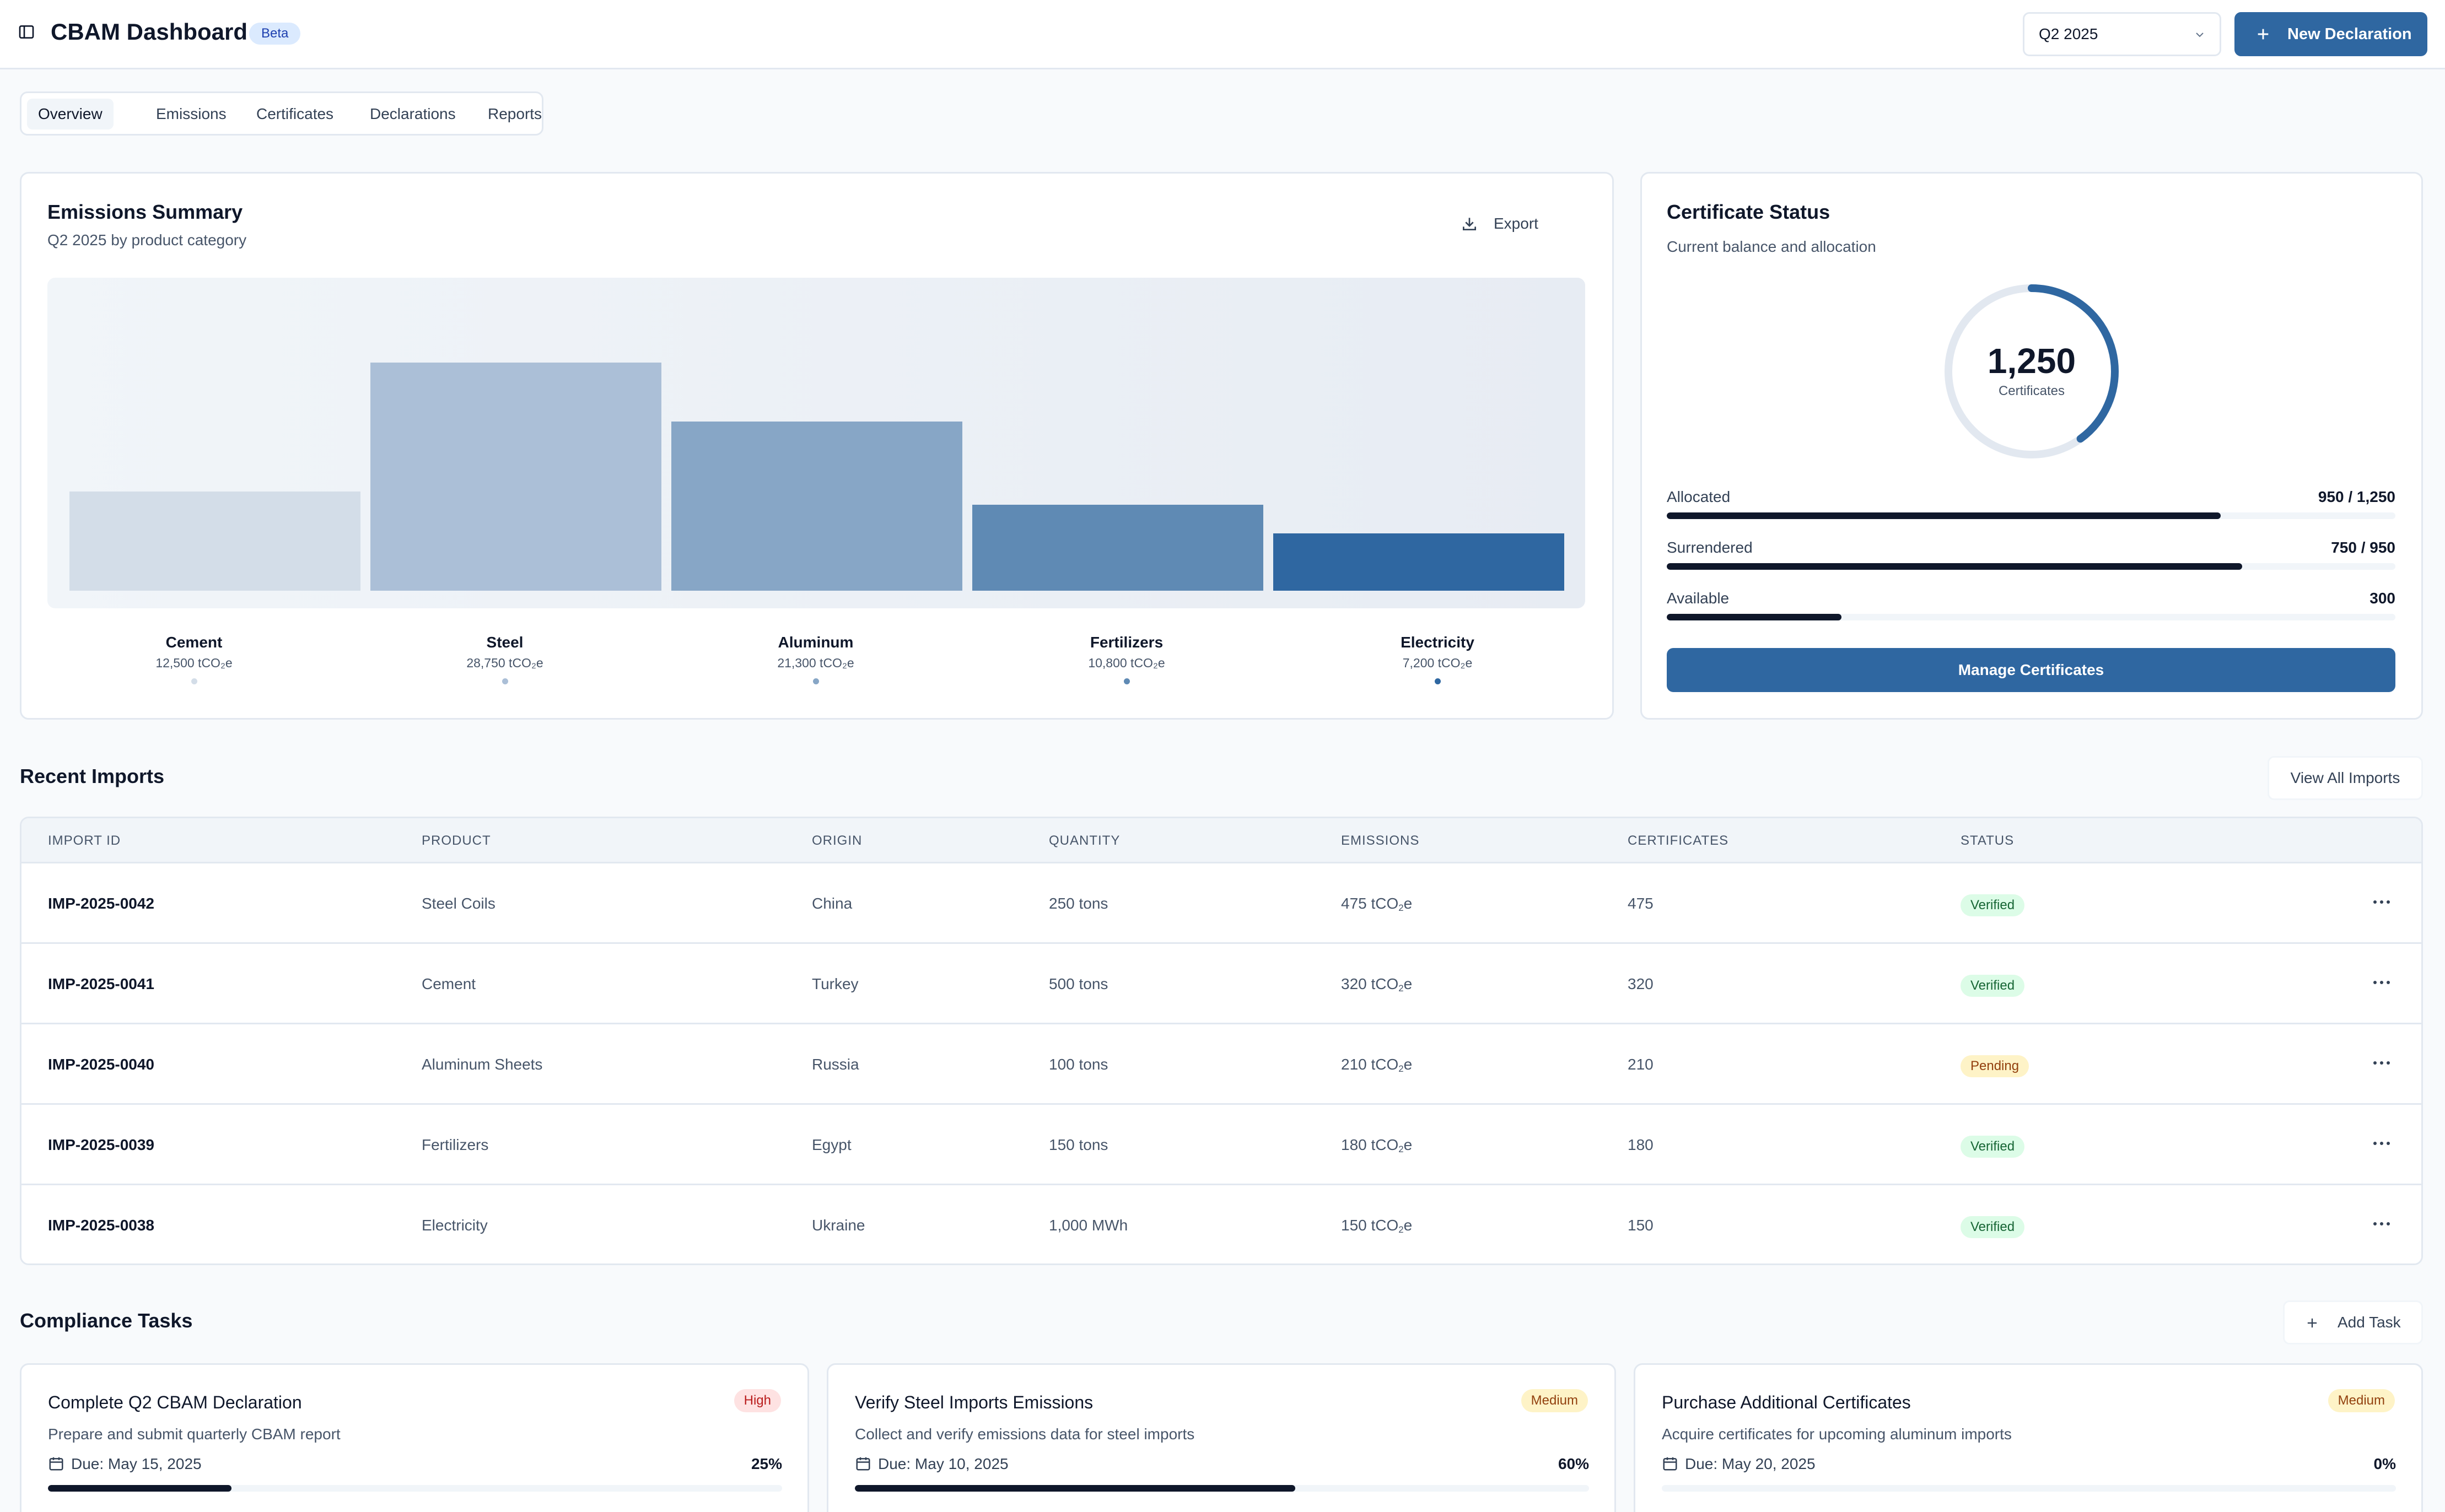 Image resolution: width=2445 pixels, height=1512 pixels. I want to click on emissions-cell: 320 tCO2e, so click(1377, 984).